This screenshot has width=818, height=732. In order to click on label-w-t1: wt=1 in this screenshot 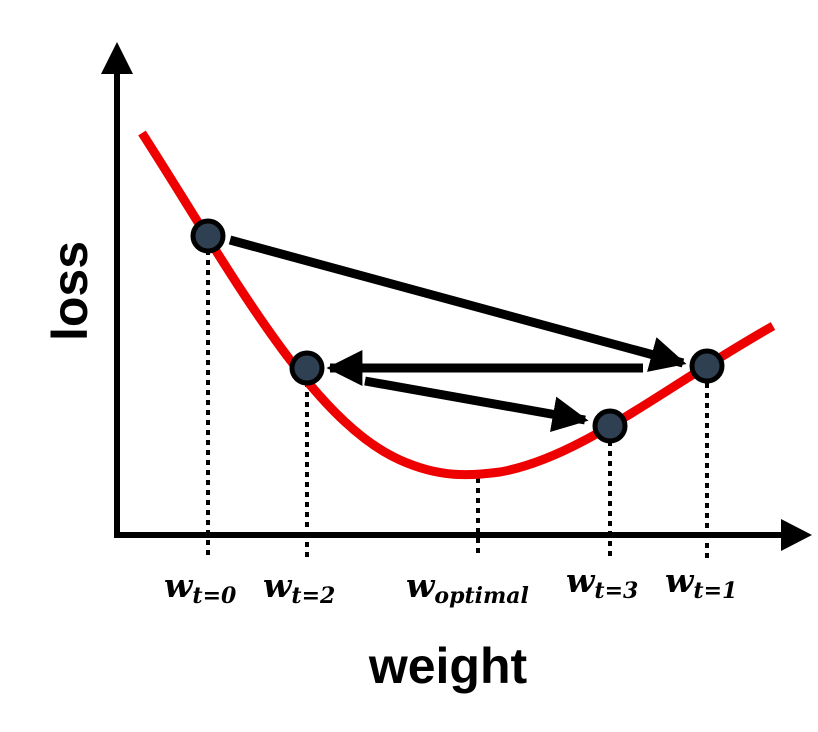, I will do `click(701, 582)`.